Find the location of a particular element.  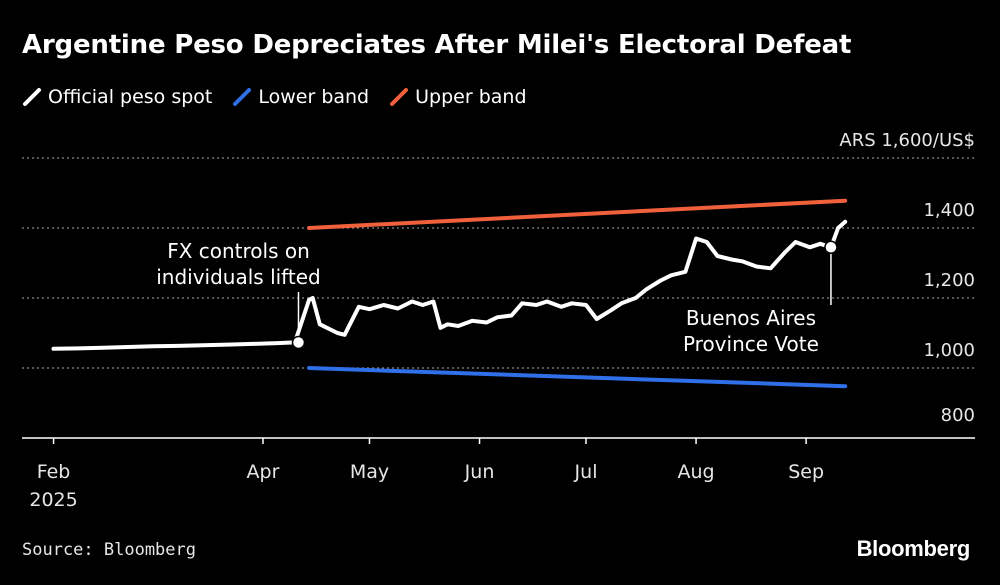

y-tick-label-800: 800 is located at coordinates (958, 415).